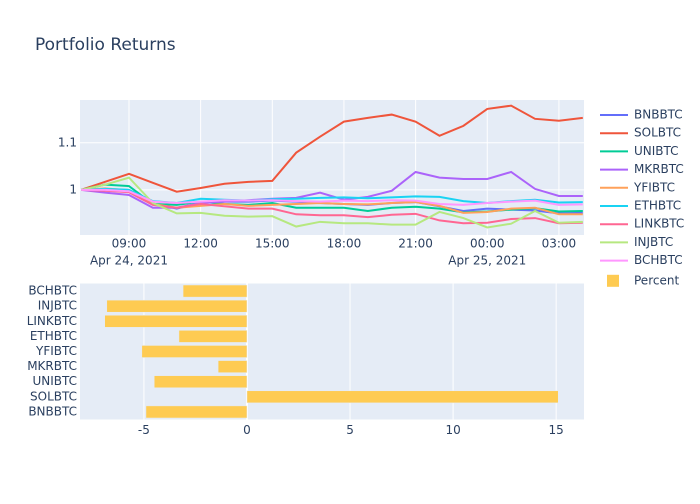  Describe the element at coordinates (53, 396) in the screenshot. I see `y-tick-label: SOLBTC` at that location.